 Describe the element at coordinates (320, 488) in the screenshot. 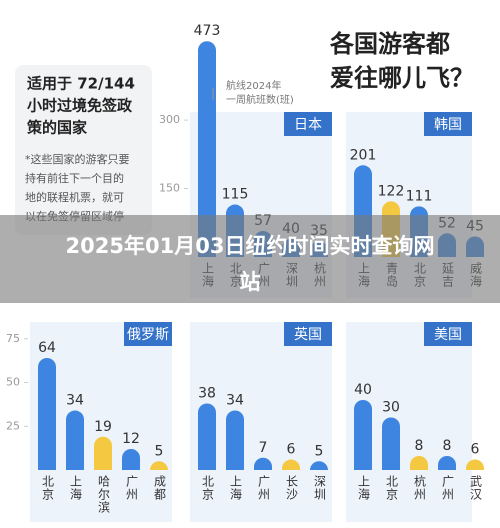

I see `x-tick-label: 深圳` at that location.